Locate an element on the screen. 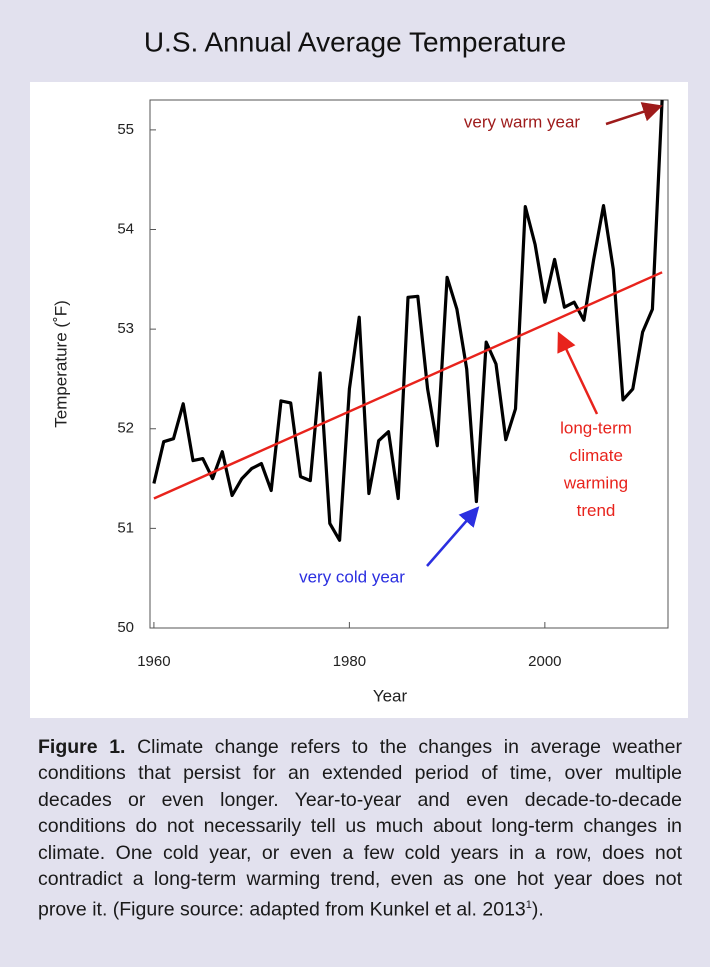 The height and width of the screenshot is (967, 710). annotation-line: warming is located at coordinates (595, 482).